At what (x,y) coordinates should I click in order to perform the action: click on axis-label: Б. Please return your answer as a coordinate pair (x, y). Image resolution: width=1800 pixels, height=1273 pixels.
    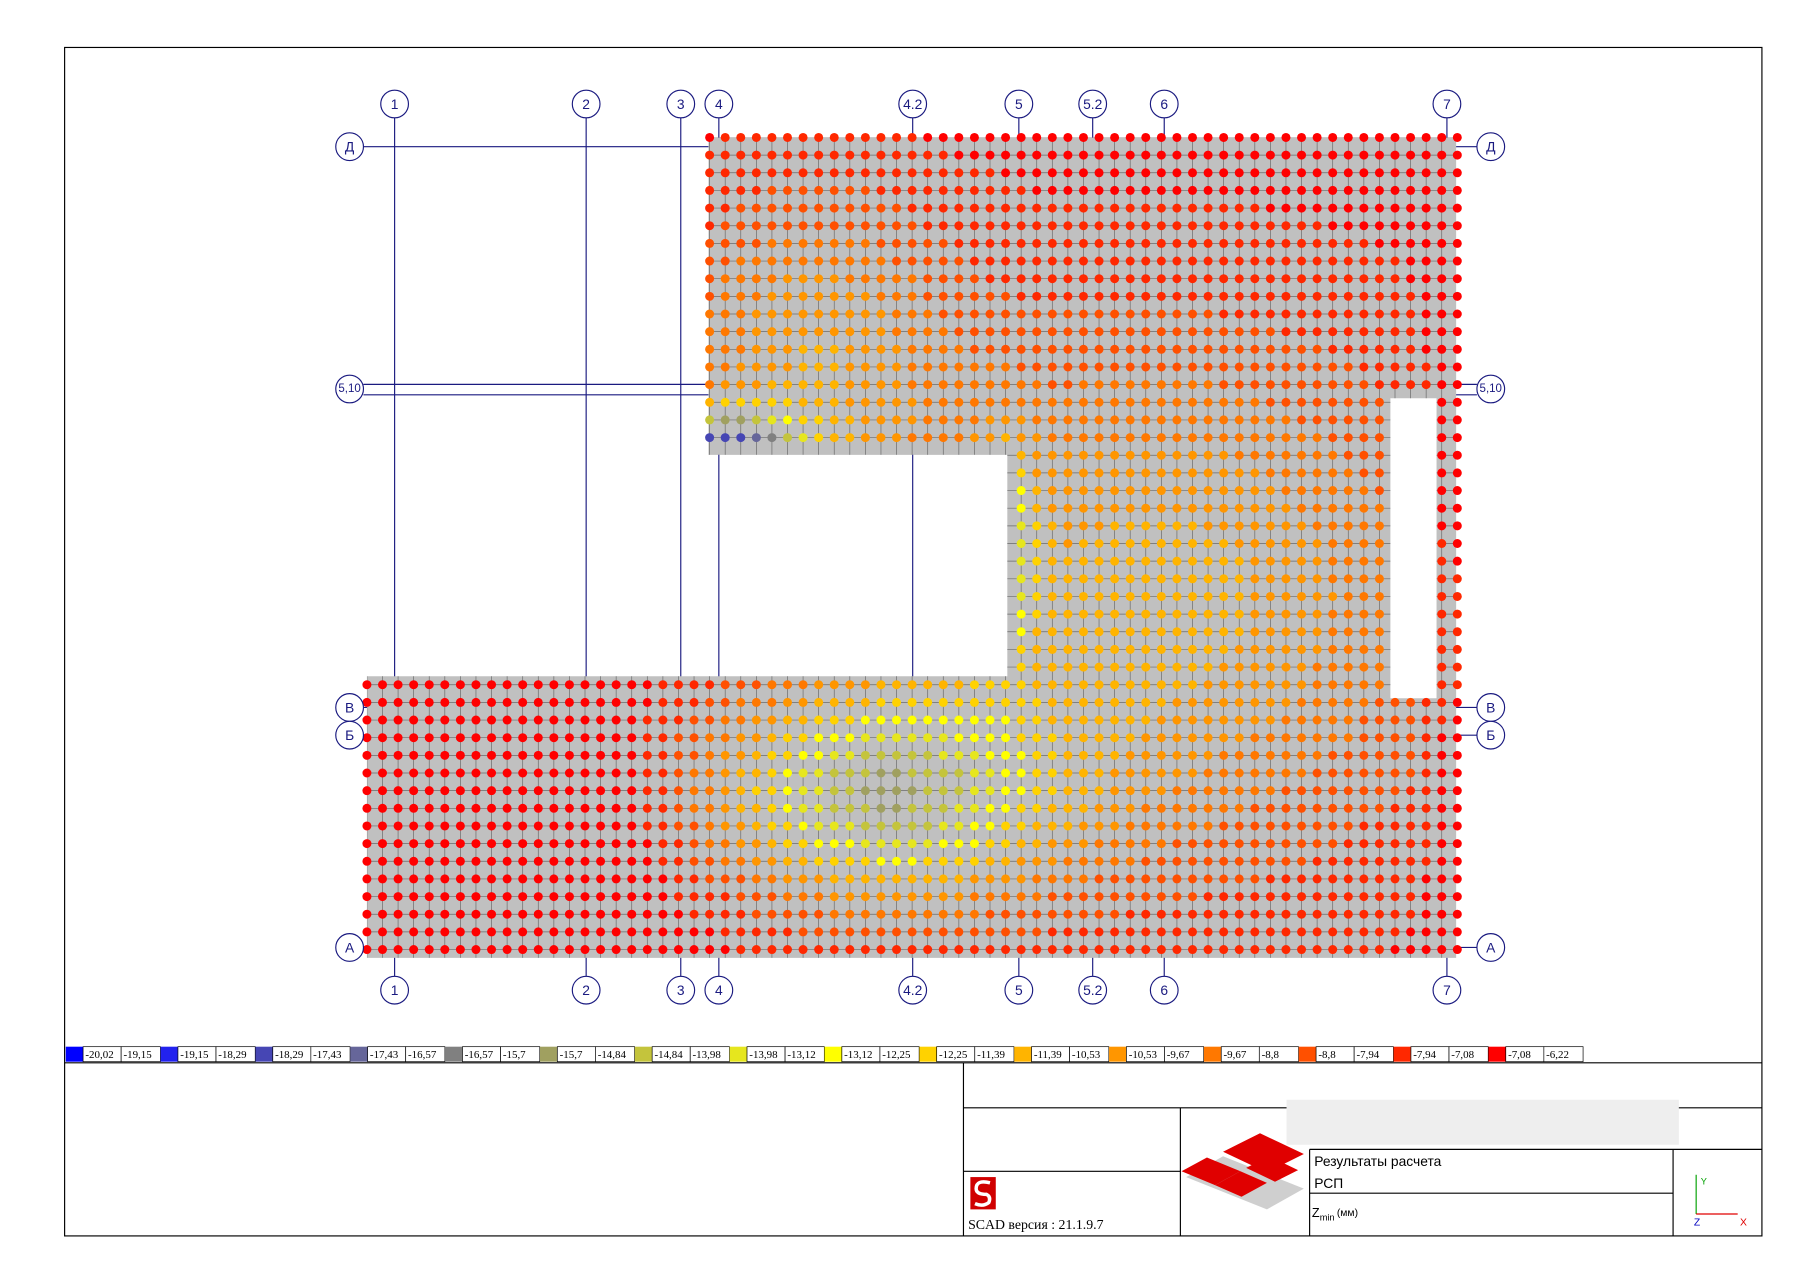
    Looking at the image, I should click on (349, 735).